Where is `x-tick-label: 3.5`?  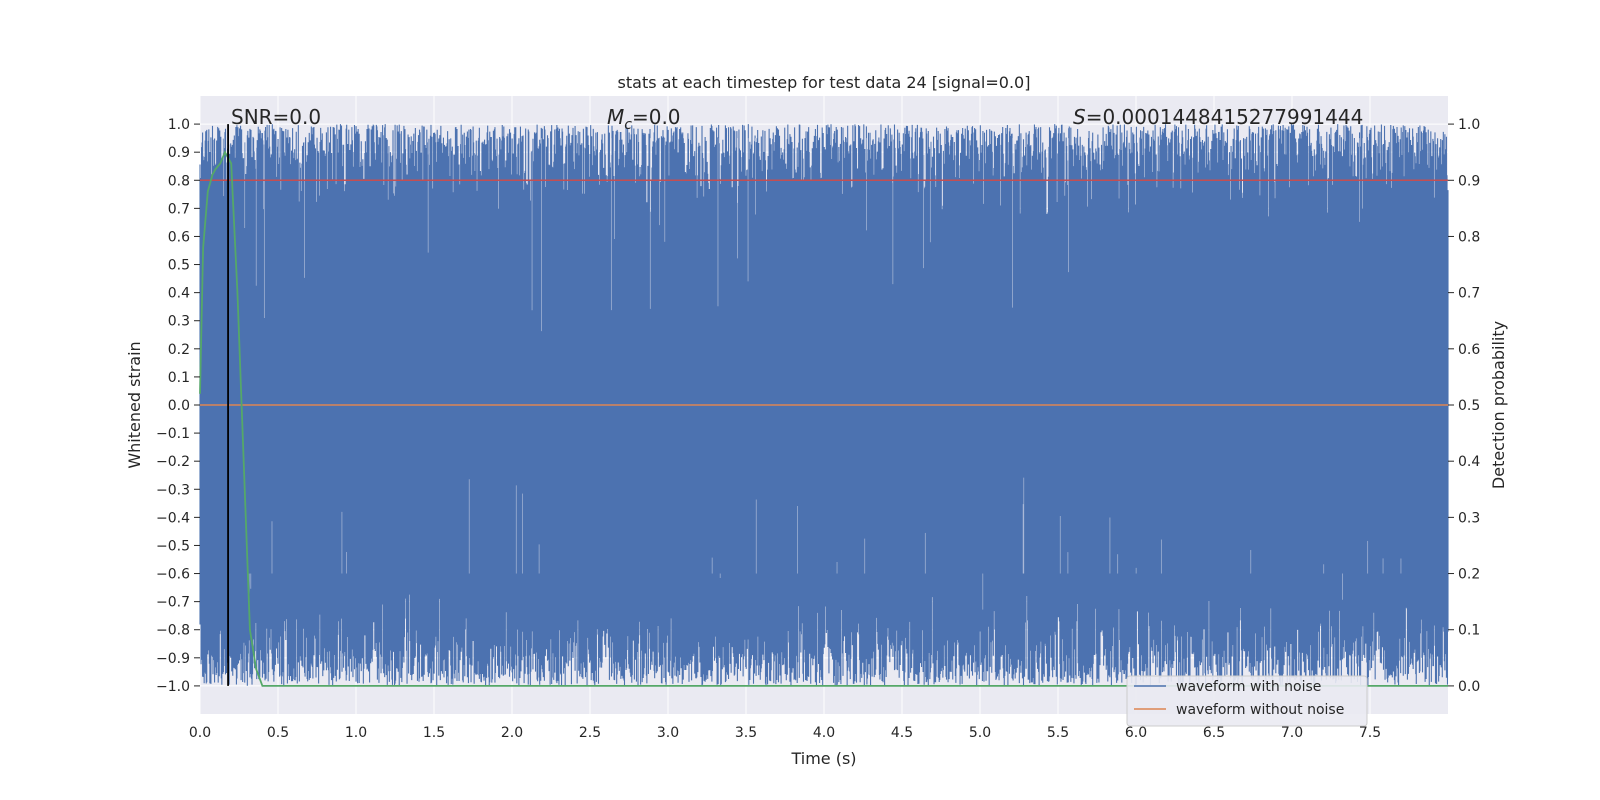 x-tick-label: 3.5 is located at coordinates (746, 733).